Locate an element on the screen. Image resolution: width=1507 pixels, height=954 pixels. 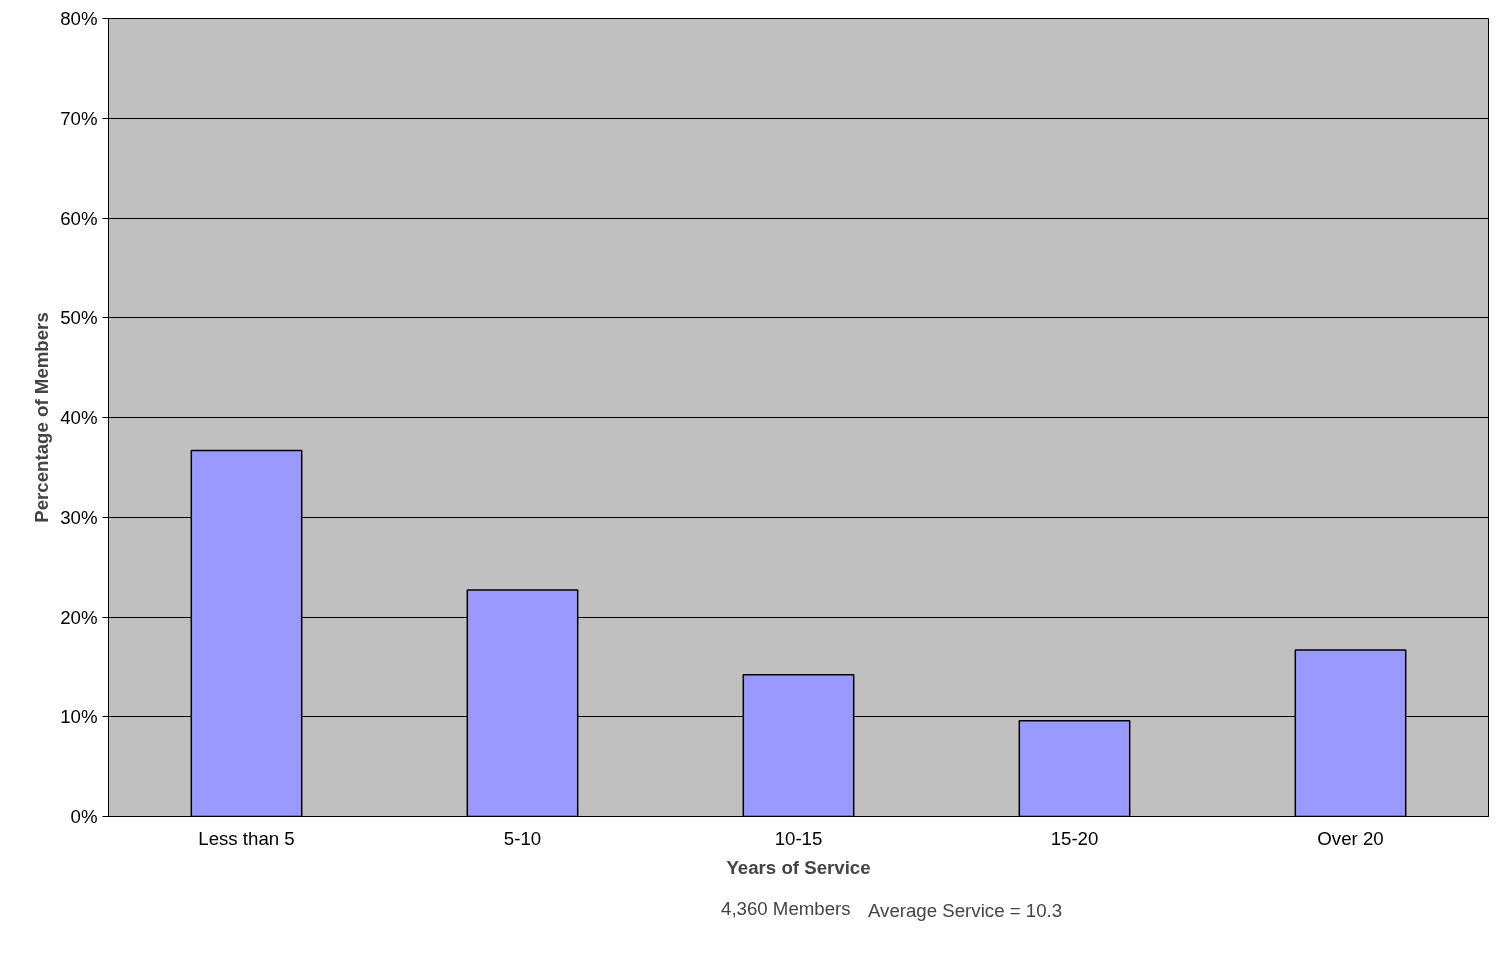
y-tick-label: 50% is located at coordinates (79, 318).